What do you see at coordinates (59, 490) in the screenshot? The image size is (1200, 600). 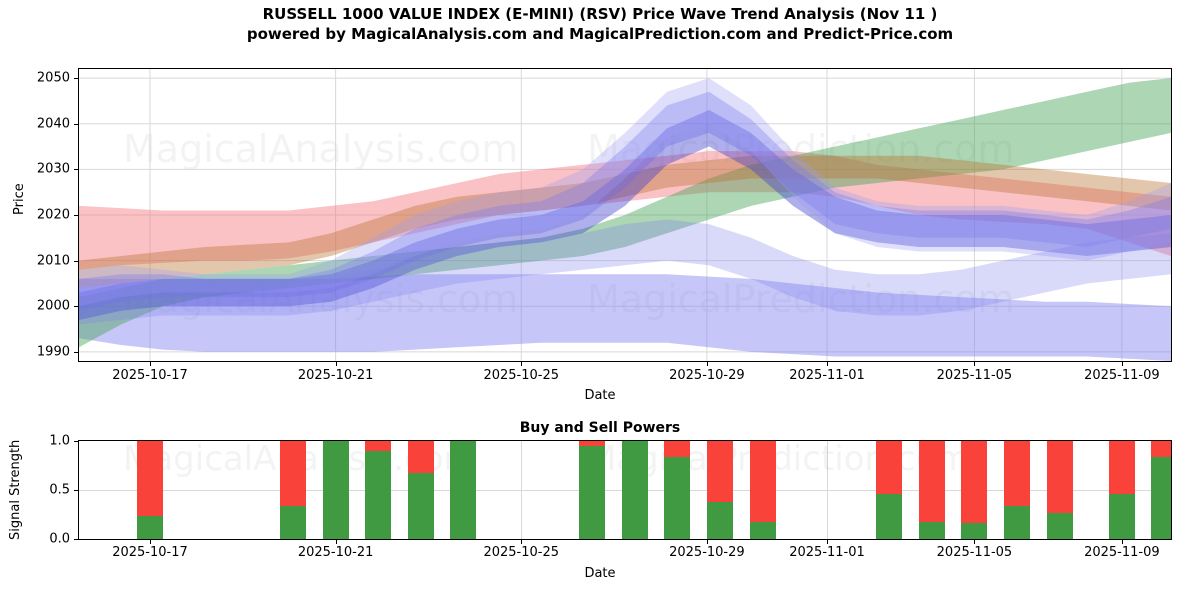 I see `power-y-tick-label: 0.5` at bounding box center [59, 490].